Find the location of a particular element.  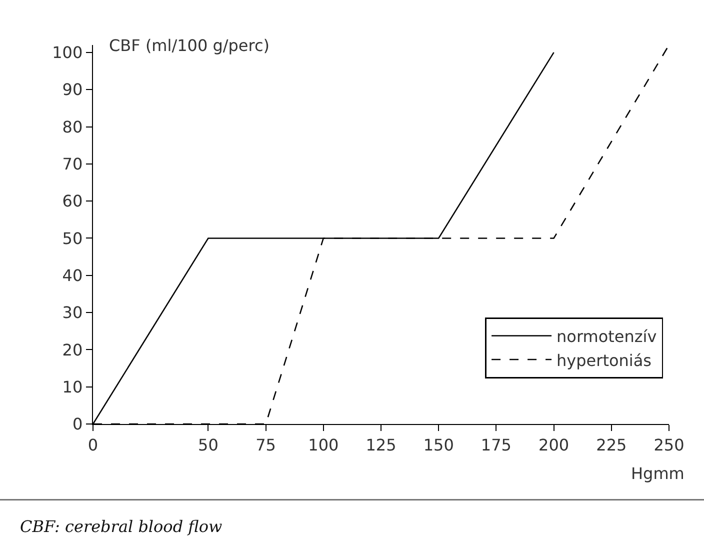

x-tick-label: 50 is located at coordinates (208, 444).